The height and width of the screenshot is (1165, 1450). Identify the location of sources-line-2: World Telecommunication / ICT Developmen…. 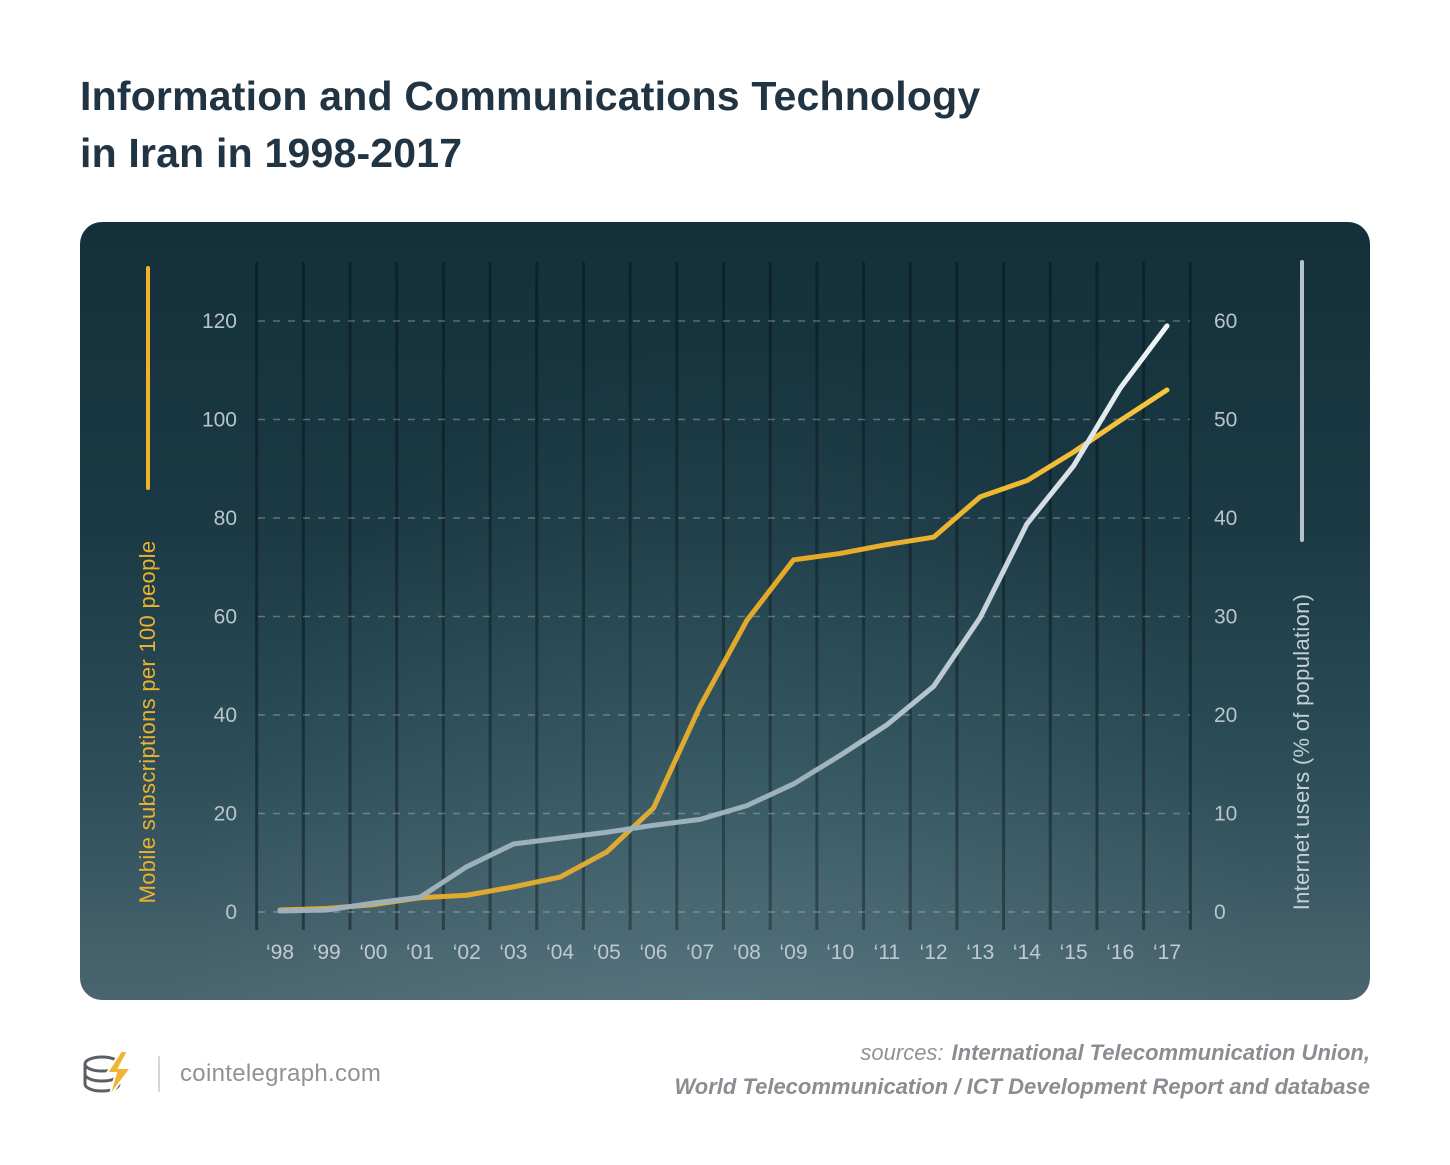
(1022, 1087).